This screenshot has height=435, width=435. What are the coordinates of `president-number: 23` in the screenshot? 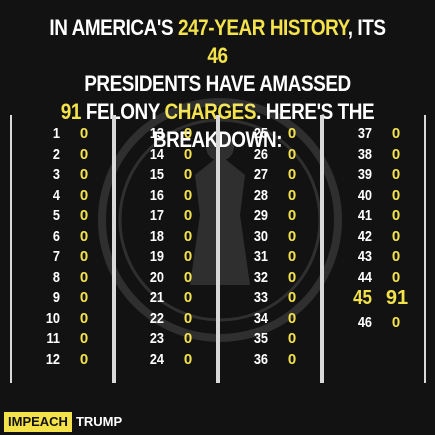 It's located at (156, 338).